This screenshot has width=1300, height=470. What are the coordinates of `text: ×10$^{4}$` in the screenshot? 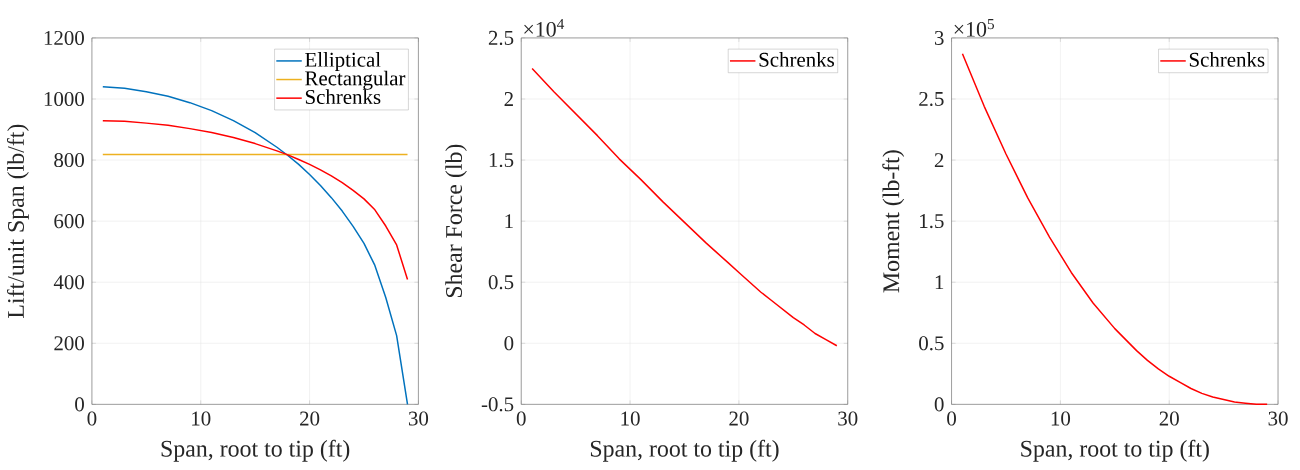 It's located at (544, 27).